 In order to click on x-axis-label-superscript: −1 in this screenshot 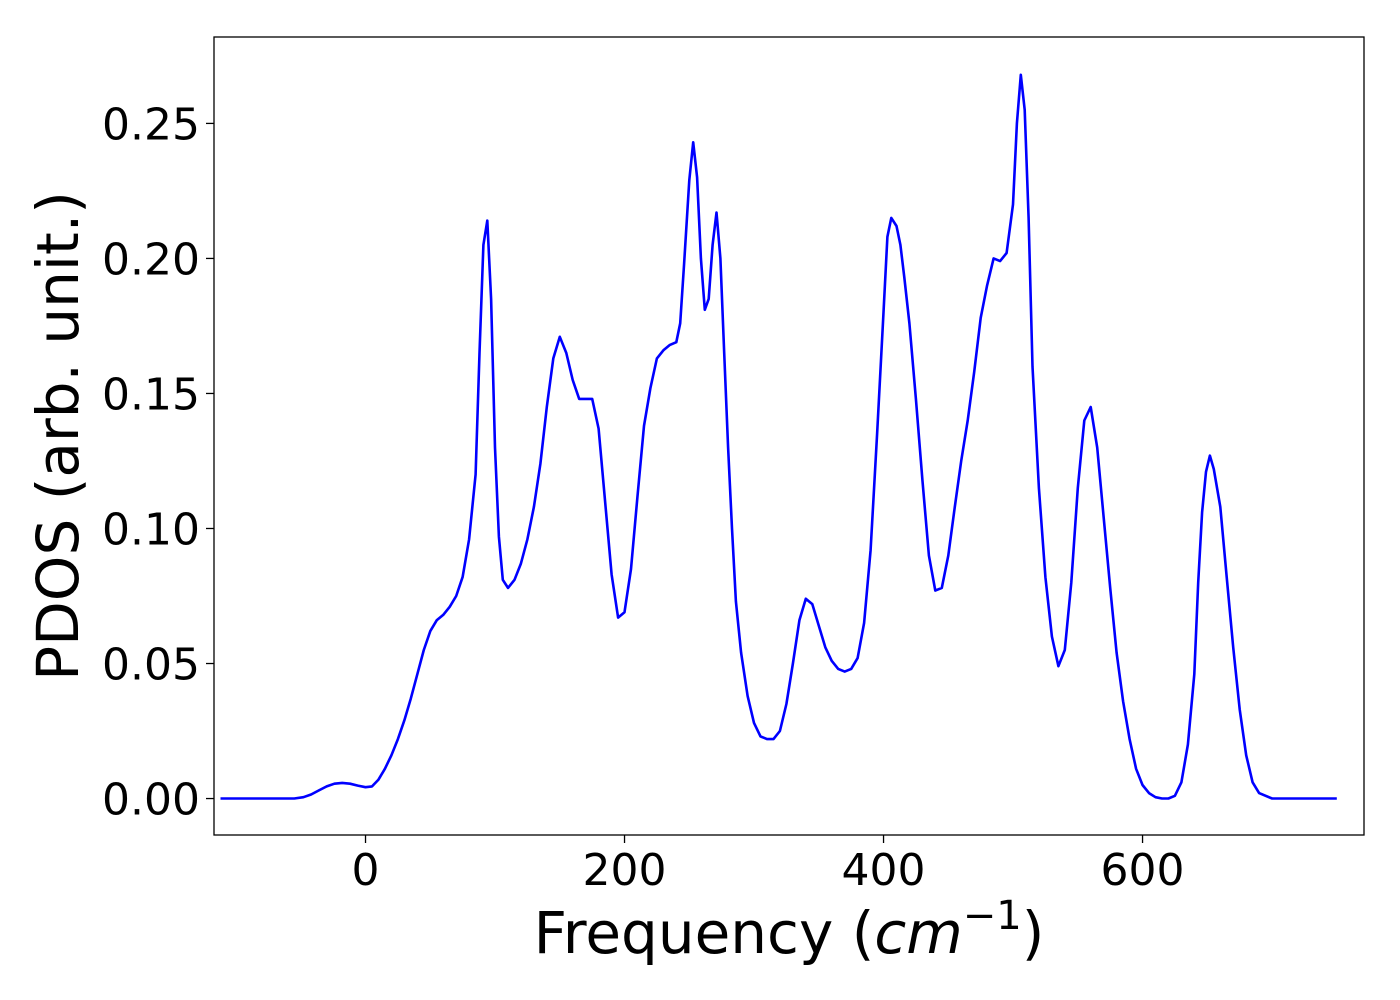, I will do `click(992, 916)`.